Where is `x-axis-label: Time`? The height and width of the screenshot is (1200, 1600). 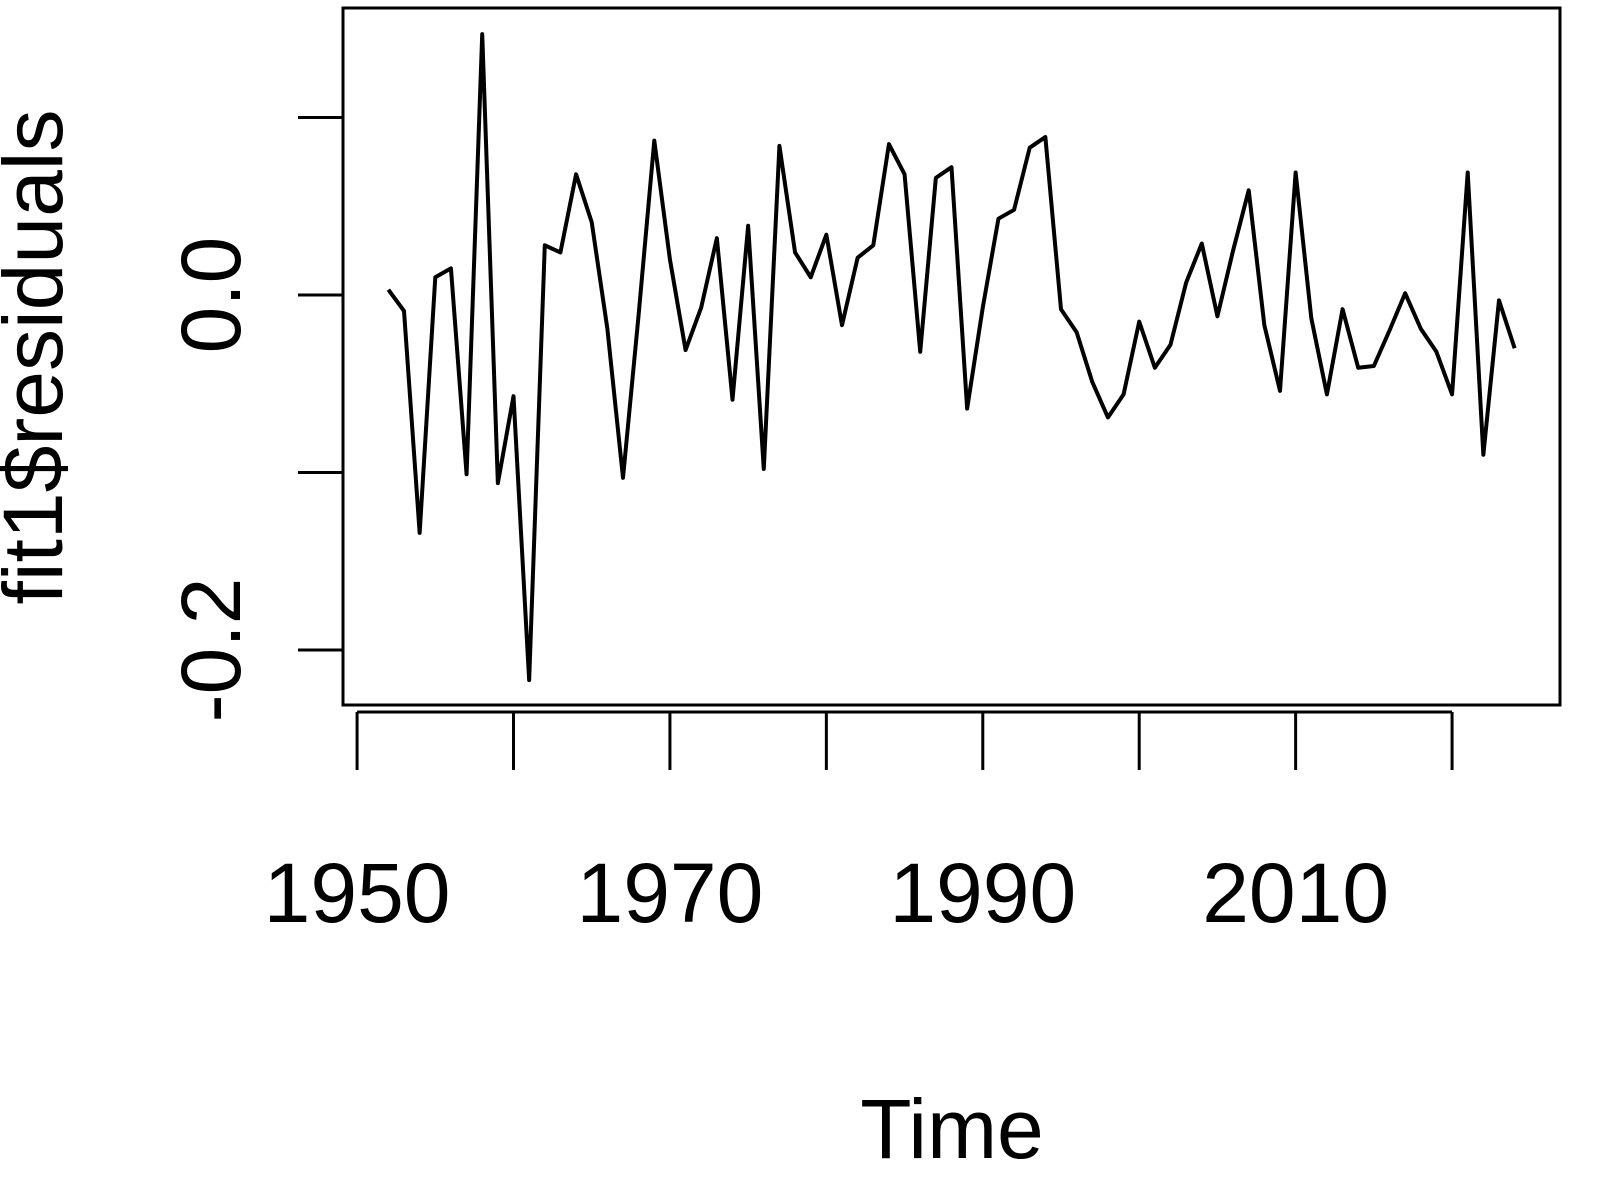
x-axis-label: Time is located at coordinates (952, 1129).